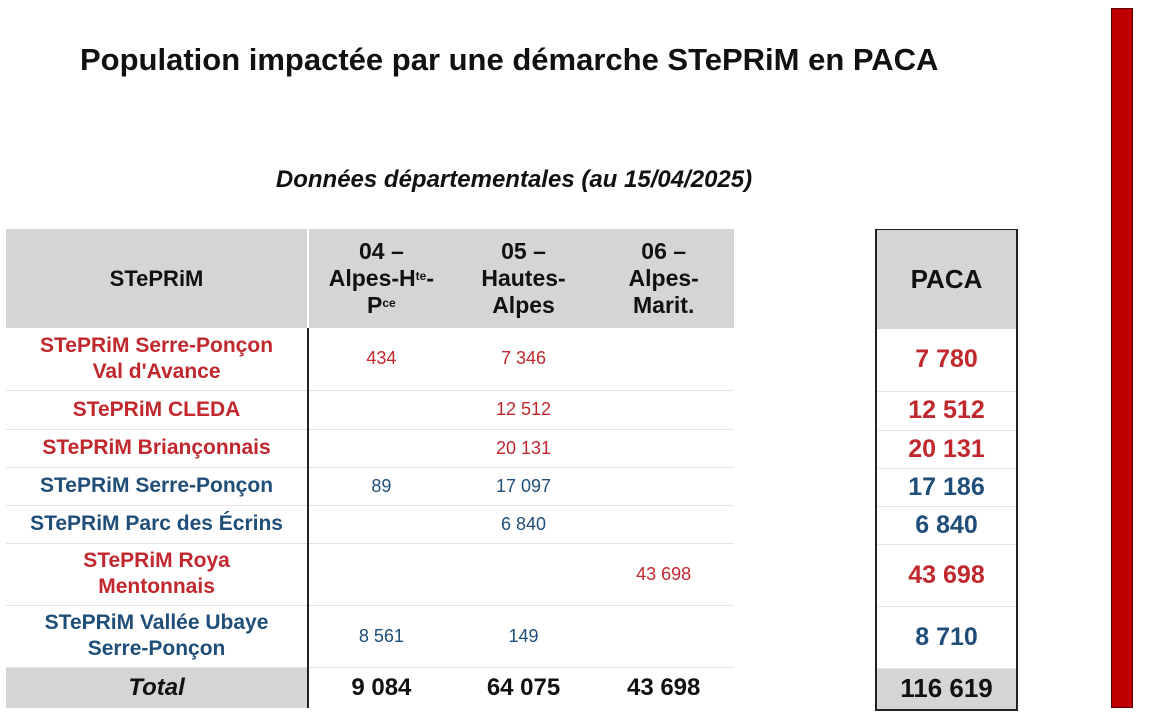  I want to click on header-dept-05: 05 – Hautes- Alpes, so click(523, 278).